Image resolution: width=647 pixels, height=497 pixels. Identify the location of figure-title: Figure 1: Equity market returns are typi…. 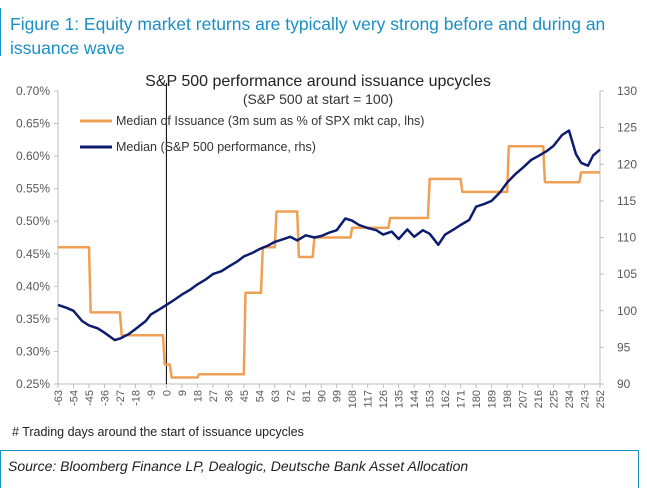
(308, 36).